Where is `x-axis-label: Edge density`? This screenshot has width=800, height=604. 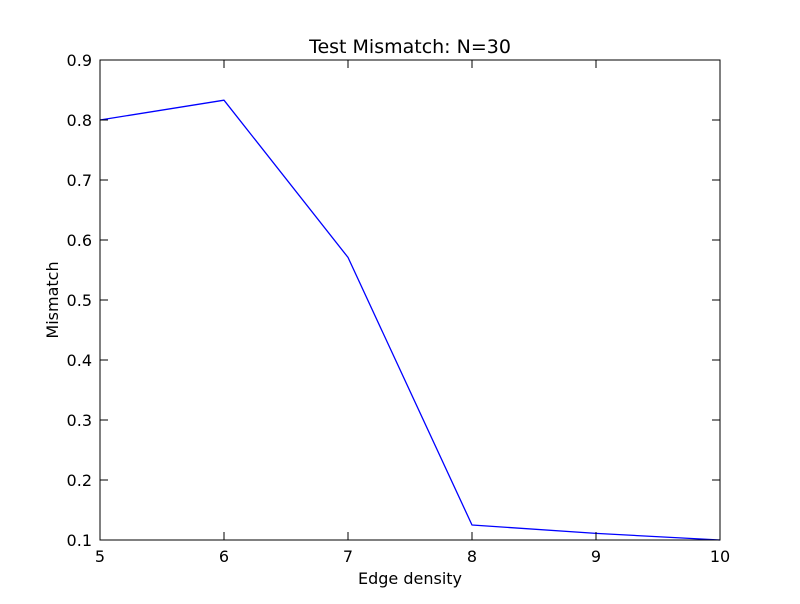 x-axis-label: Edge density is located at coordinates (410, 578).